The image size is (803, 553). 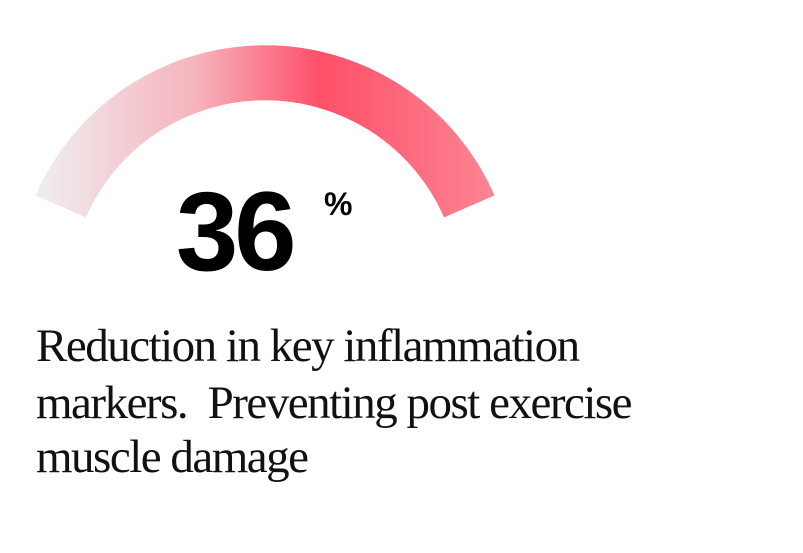 What do you see at coordinates (338, 204) in the screenshot?
I see `stat-unit: %` at bounding box center [338, 204].